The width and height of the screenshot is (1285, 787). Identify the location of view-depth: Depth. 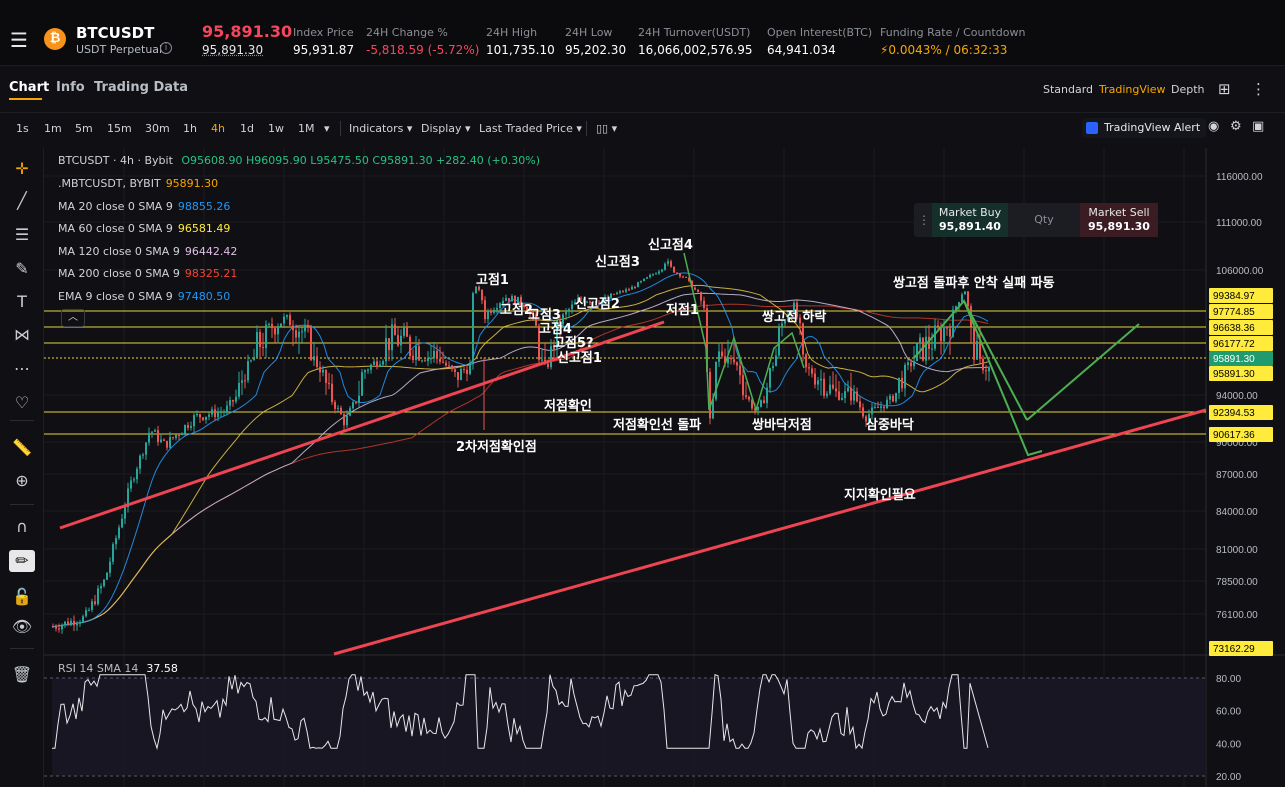
(1188, 89).